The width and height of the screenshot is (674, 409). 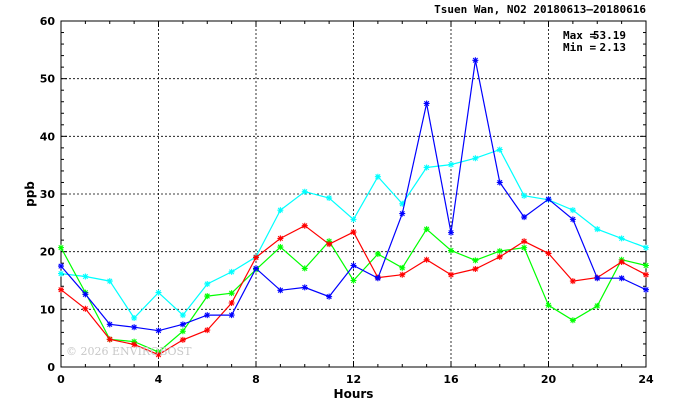 I want to click on y-axis-label: ppb, so click(x=30, y=194).